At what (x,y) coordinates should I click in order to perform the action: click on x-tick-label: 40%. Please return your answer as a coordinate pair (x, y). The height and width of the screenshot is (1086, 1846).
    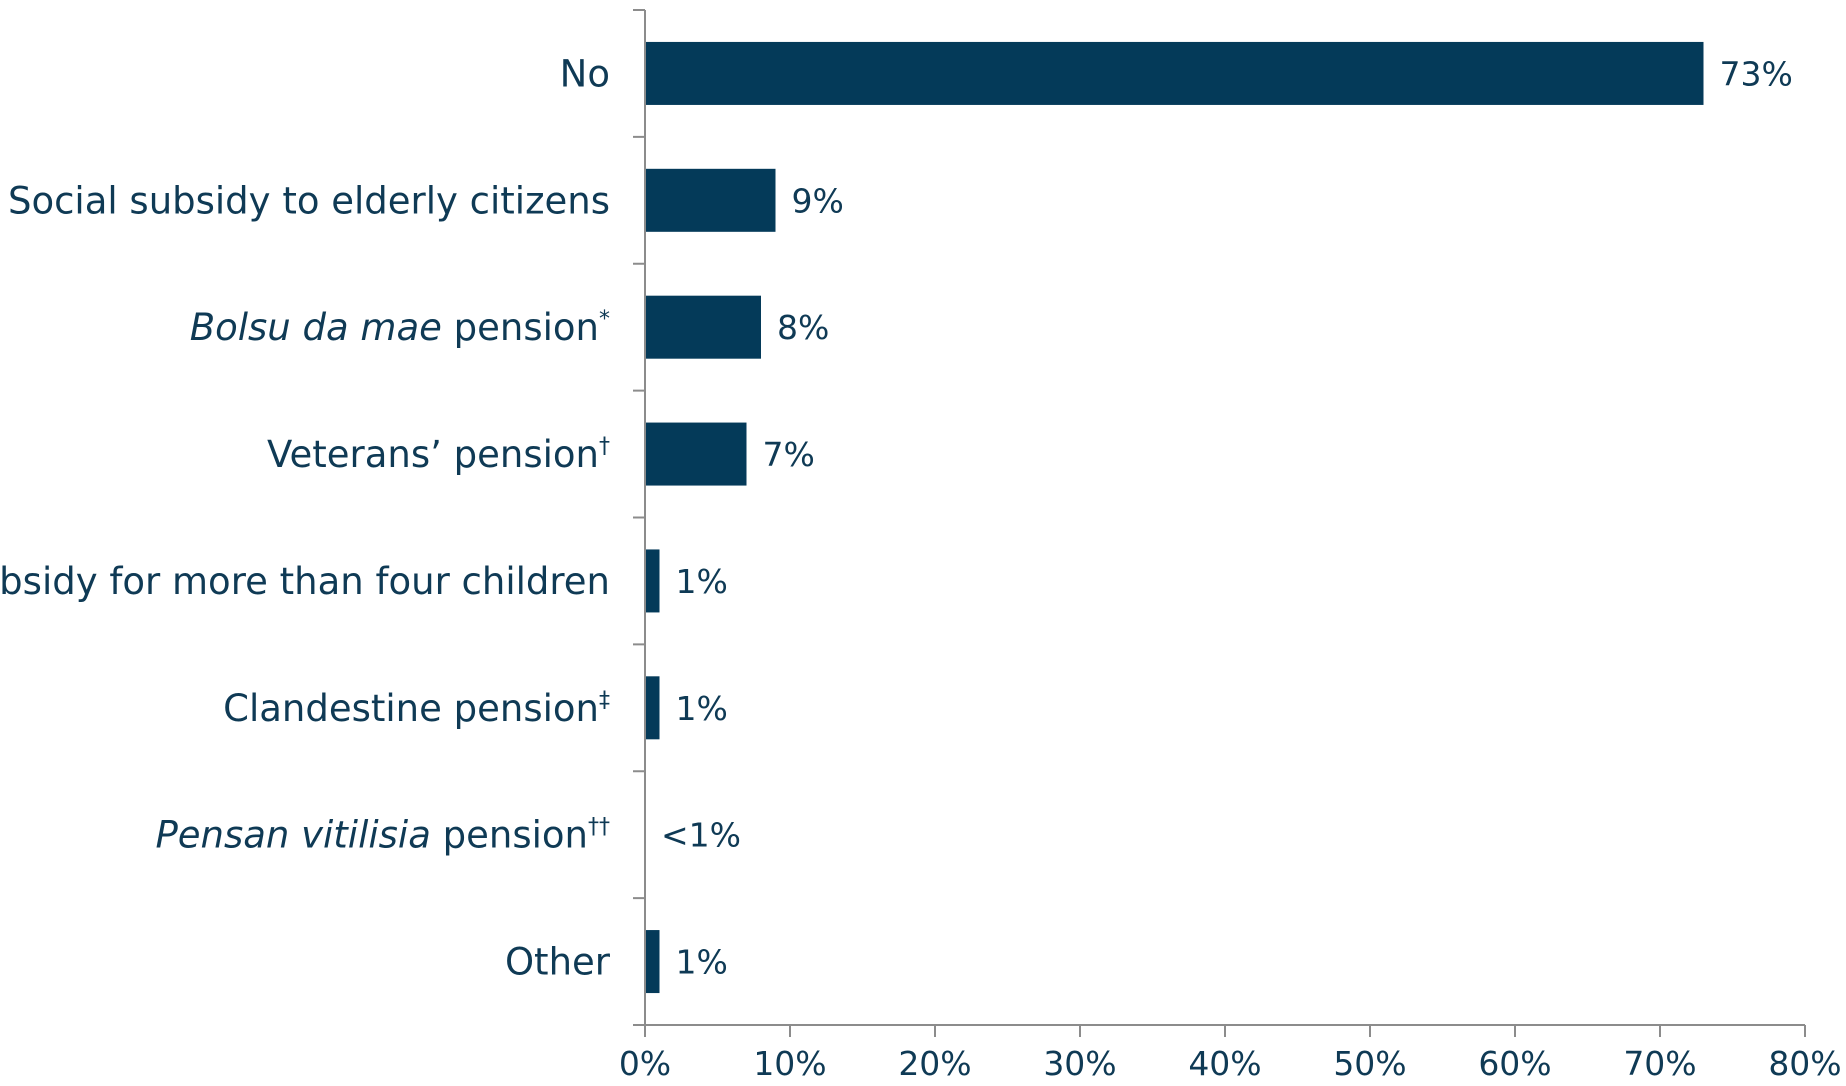
    Looking at the image, I should click on (1224, 1063).